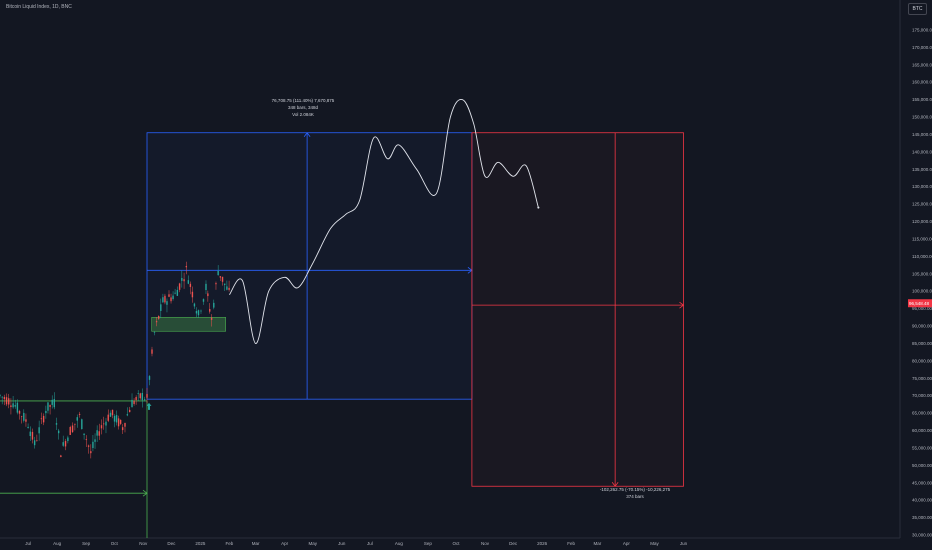  I want to click on short-measure-arrow, so click(615, 484).